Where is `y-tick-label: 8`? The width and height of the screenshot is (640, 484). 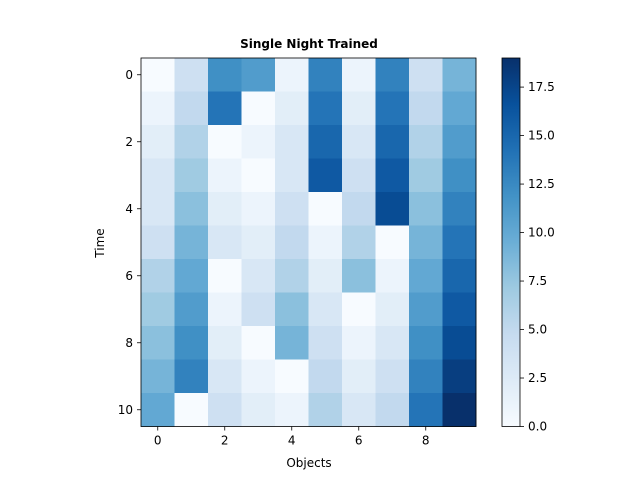 y-tick-label: 8 is located at coordinates (129, 343).